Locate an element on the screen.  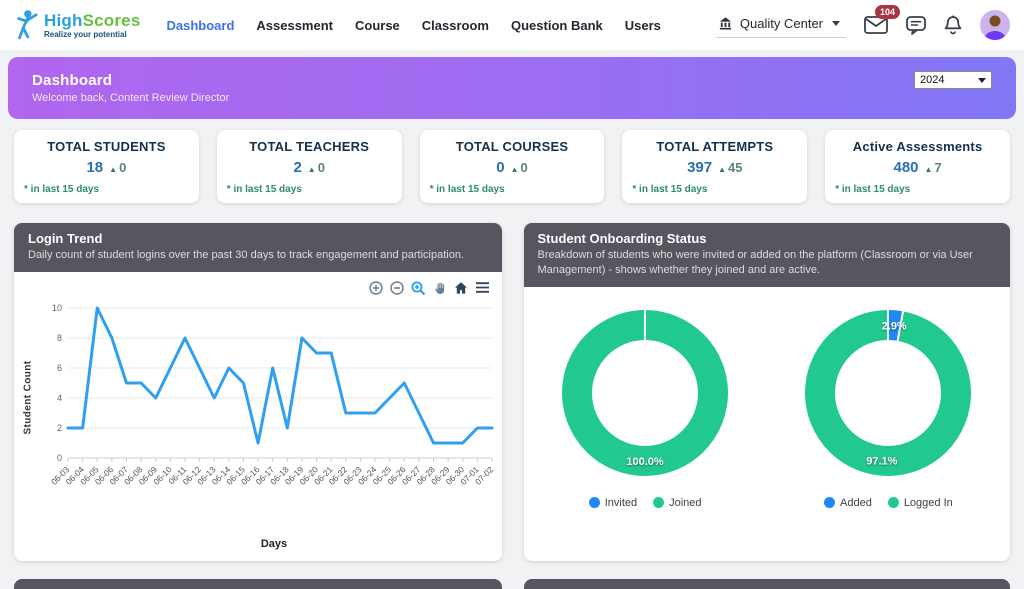
stat-title: Active Assessments is located at coordinates (917, 146).